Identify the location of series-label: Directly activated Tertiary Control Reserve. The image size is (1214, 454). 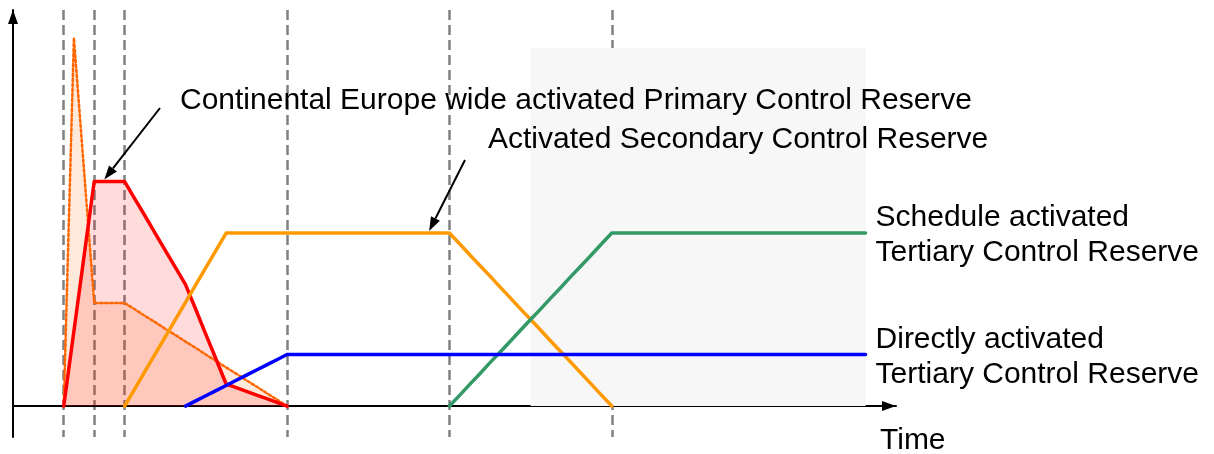
(1037, 354).